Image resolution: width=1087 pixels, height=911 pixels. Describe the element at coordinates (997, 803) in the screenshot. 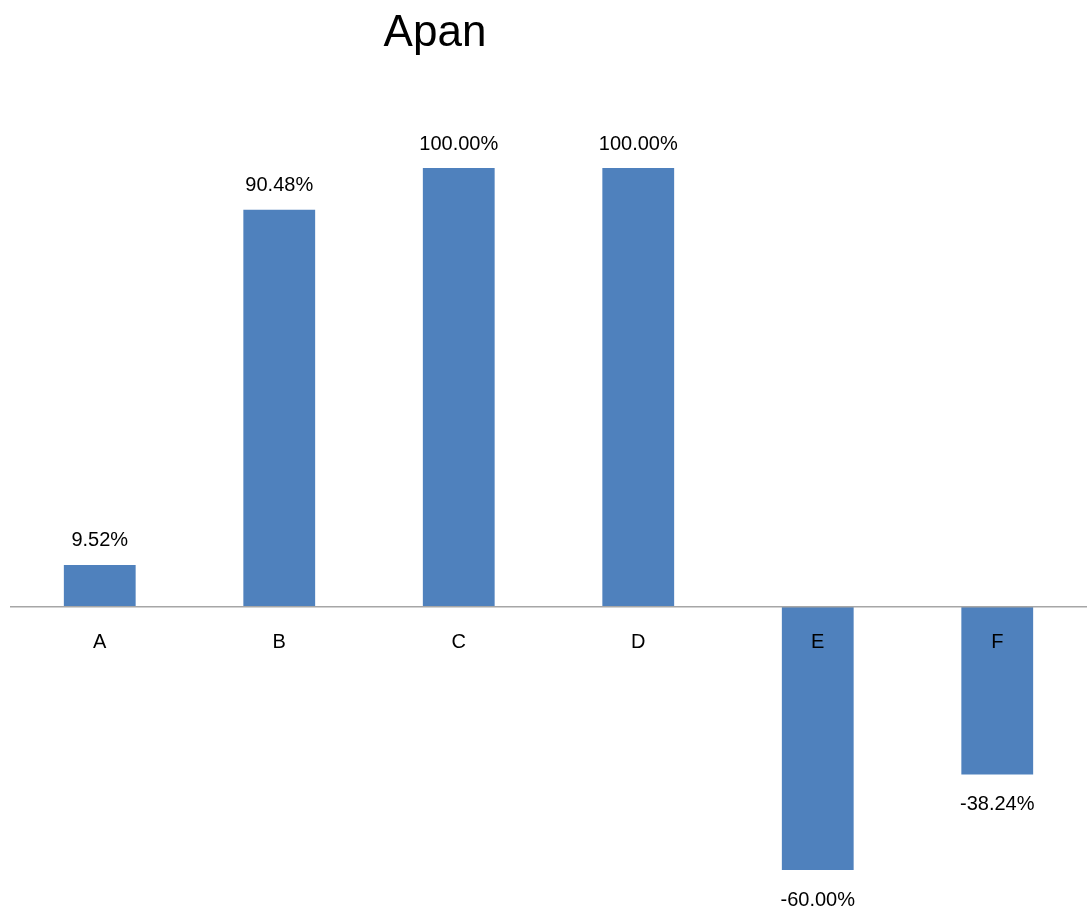

I see `data-label: -38.24%` at that location.